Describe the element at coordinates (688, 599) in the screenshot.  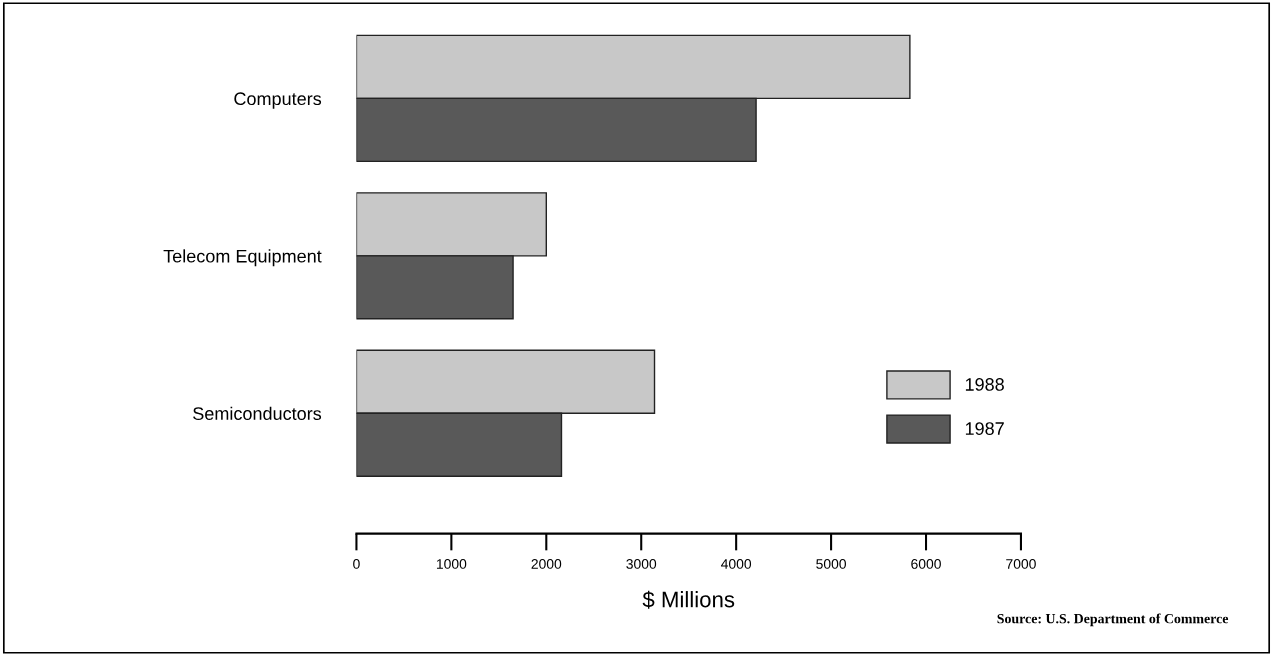
I see `x-axis-title: $ Millions` at that location.